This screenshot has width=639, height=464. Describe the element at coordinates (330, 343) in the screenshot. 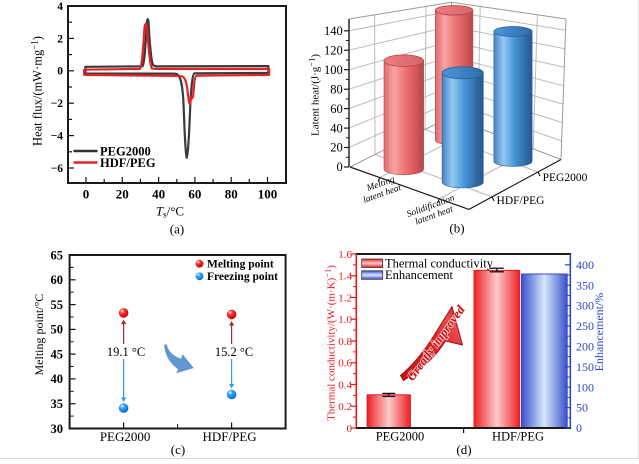

I see `svg-text:Thermal conductivity/(W·(m·K)−: Thermal conductivity/(W·(m·K)−1)` at that location.